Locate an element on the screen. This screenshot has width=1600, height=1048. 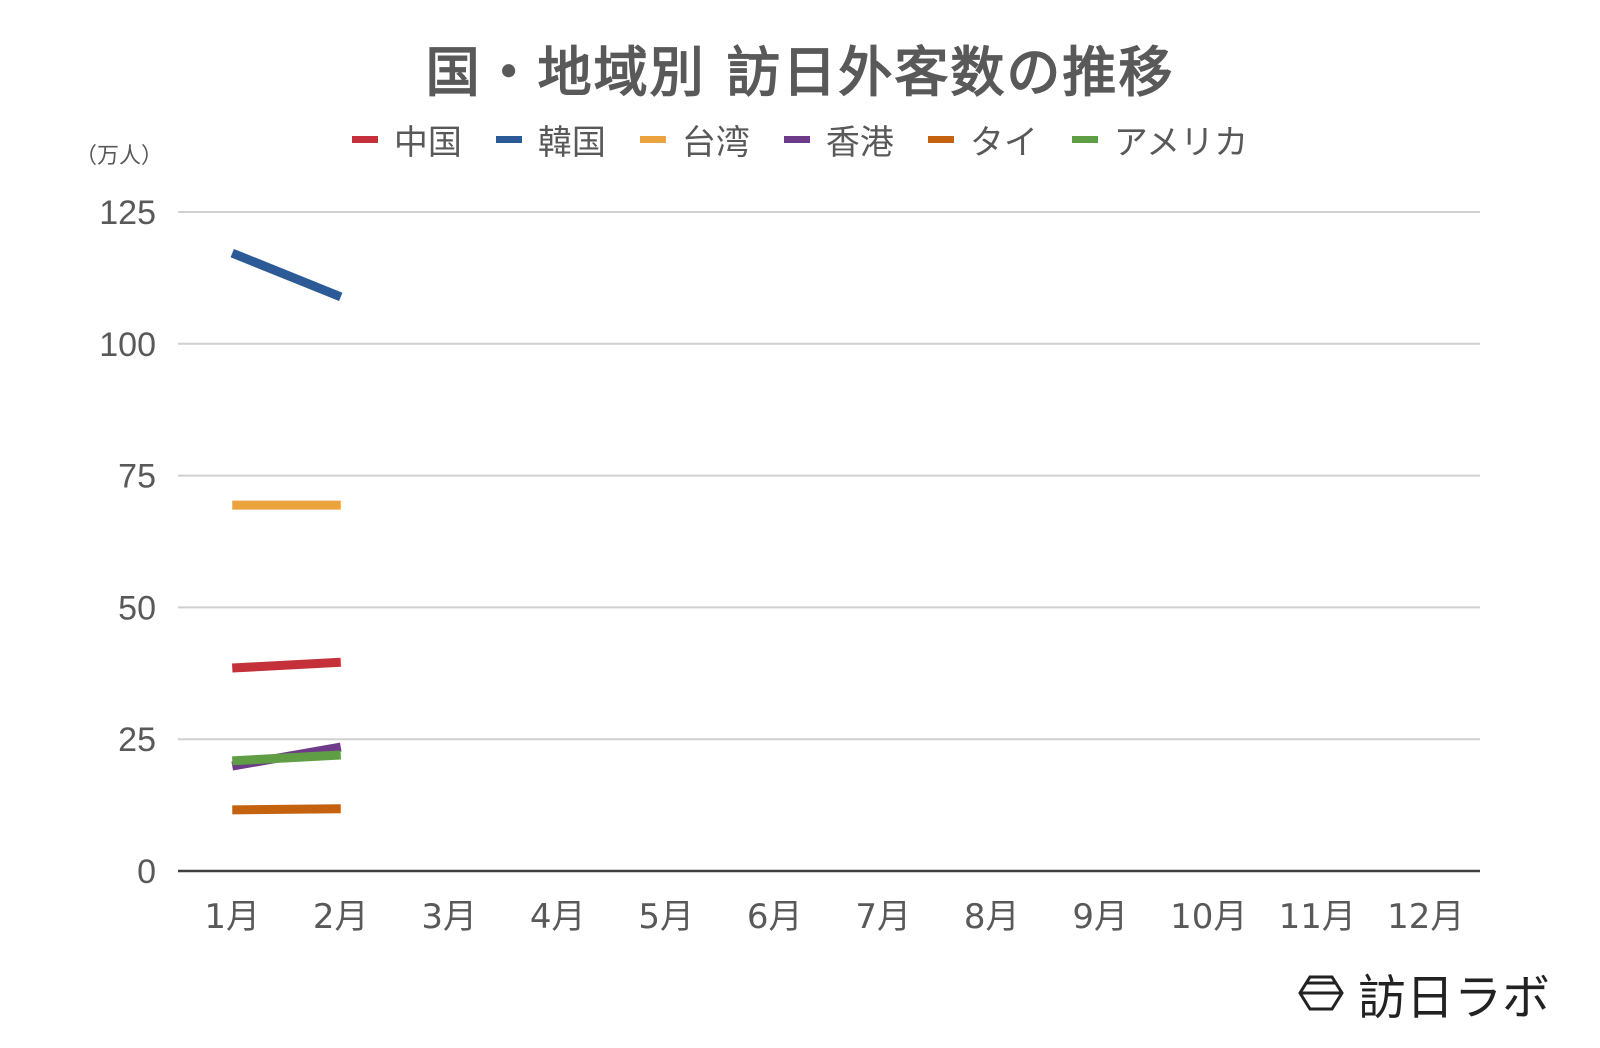
y-tick-label: 25 is located at coordinates (137, 740).